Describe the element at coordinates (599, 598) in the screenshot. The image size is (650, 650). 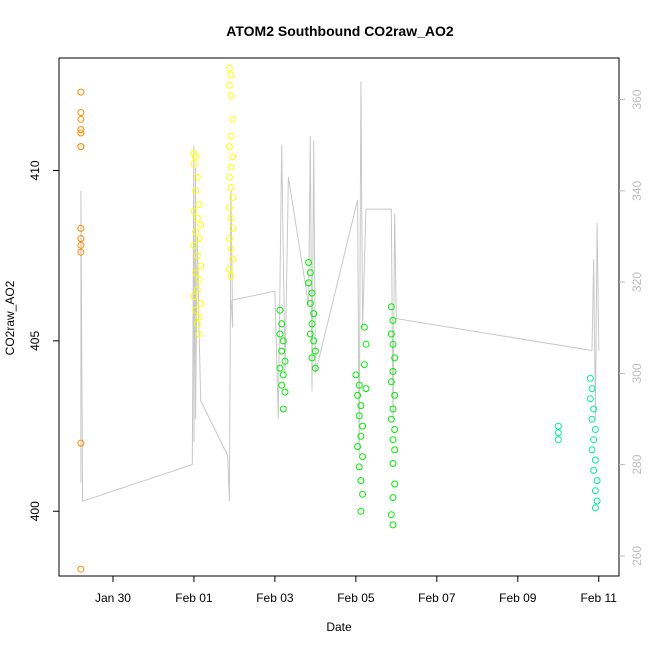
I see `x-tick-label: Feb 11` at that location.